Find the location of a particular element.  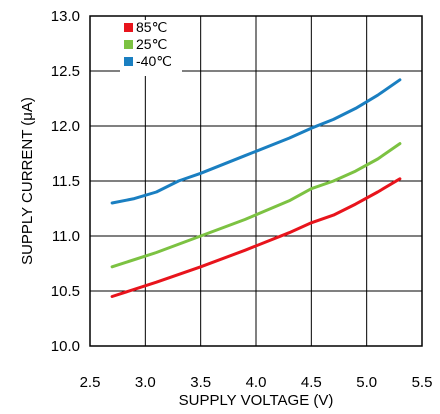

x-tick-label: 4.0 is located at coordinates (256, 382).